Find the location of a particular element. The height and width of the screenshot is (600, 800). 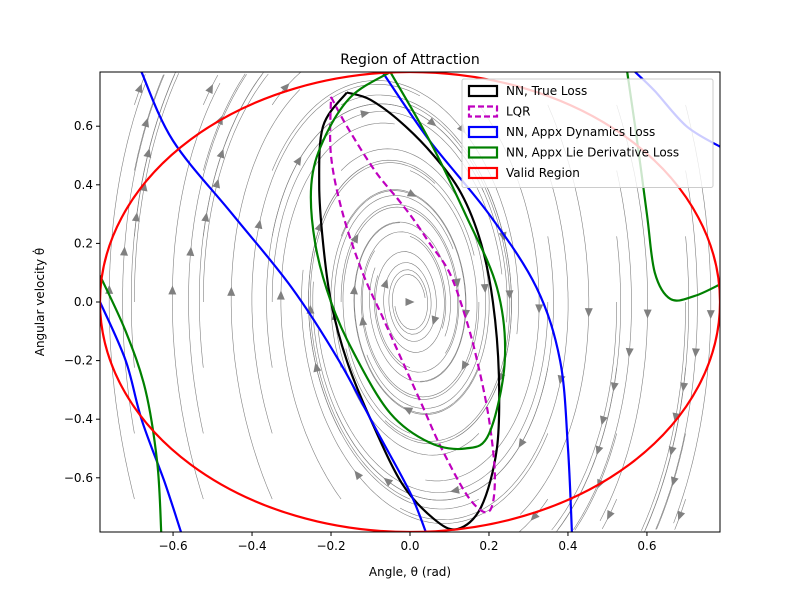

legend-label: NN, Appx Lie Derivative Loss is located at coordinates (592, 153).